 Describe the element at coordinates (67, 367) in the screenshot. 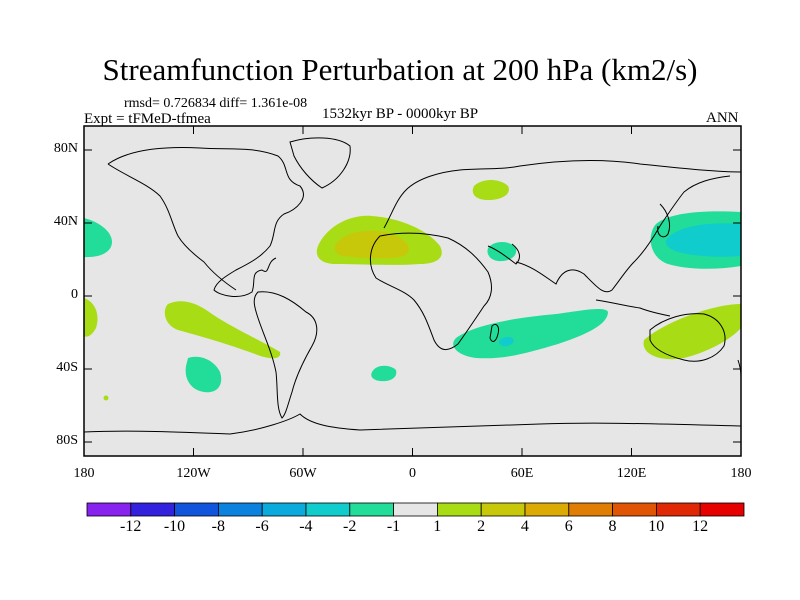

I see `lat-label-40s: 40S` at that location.